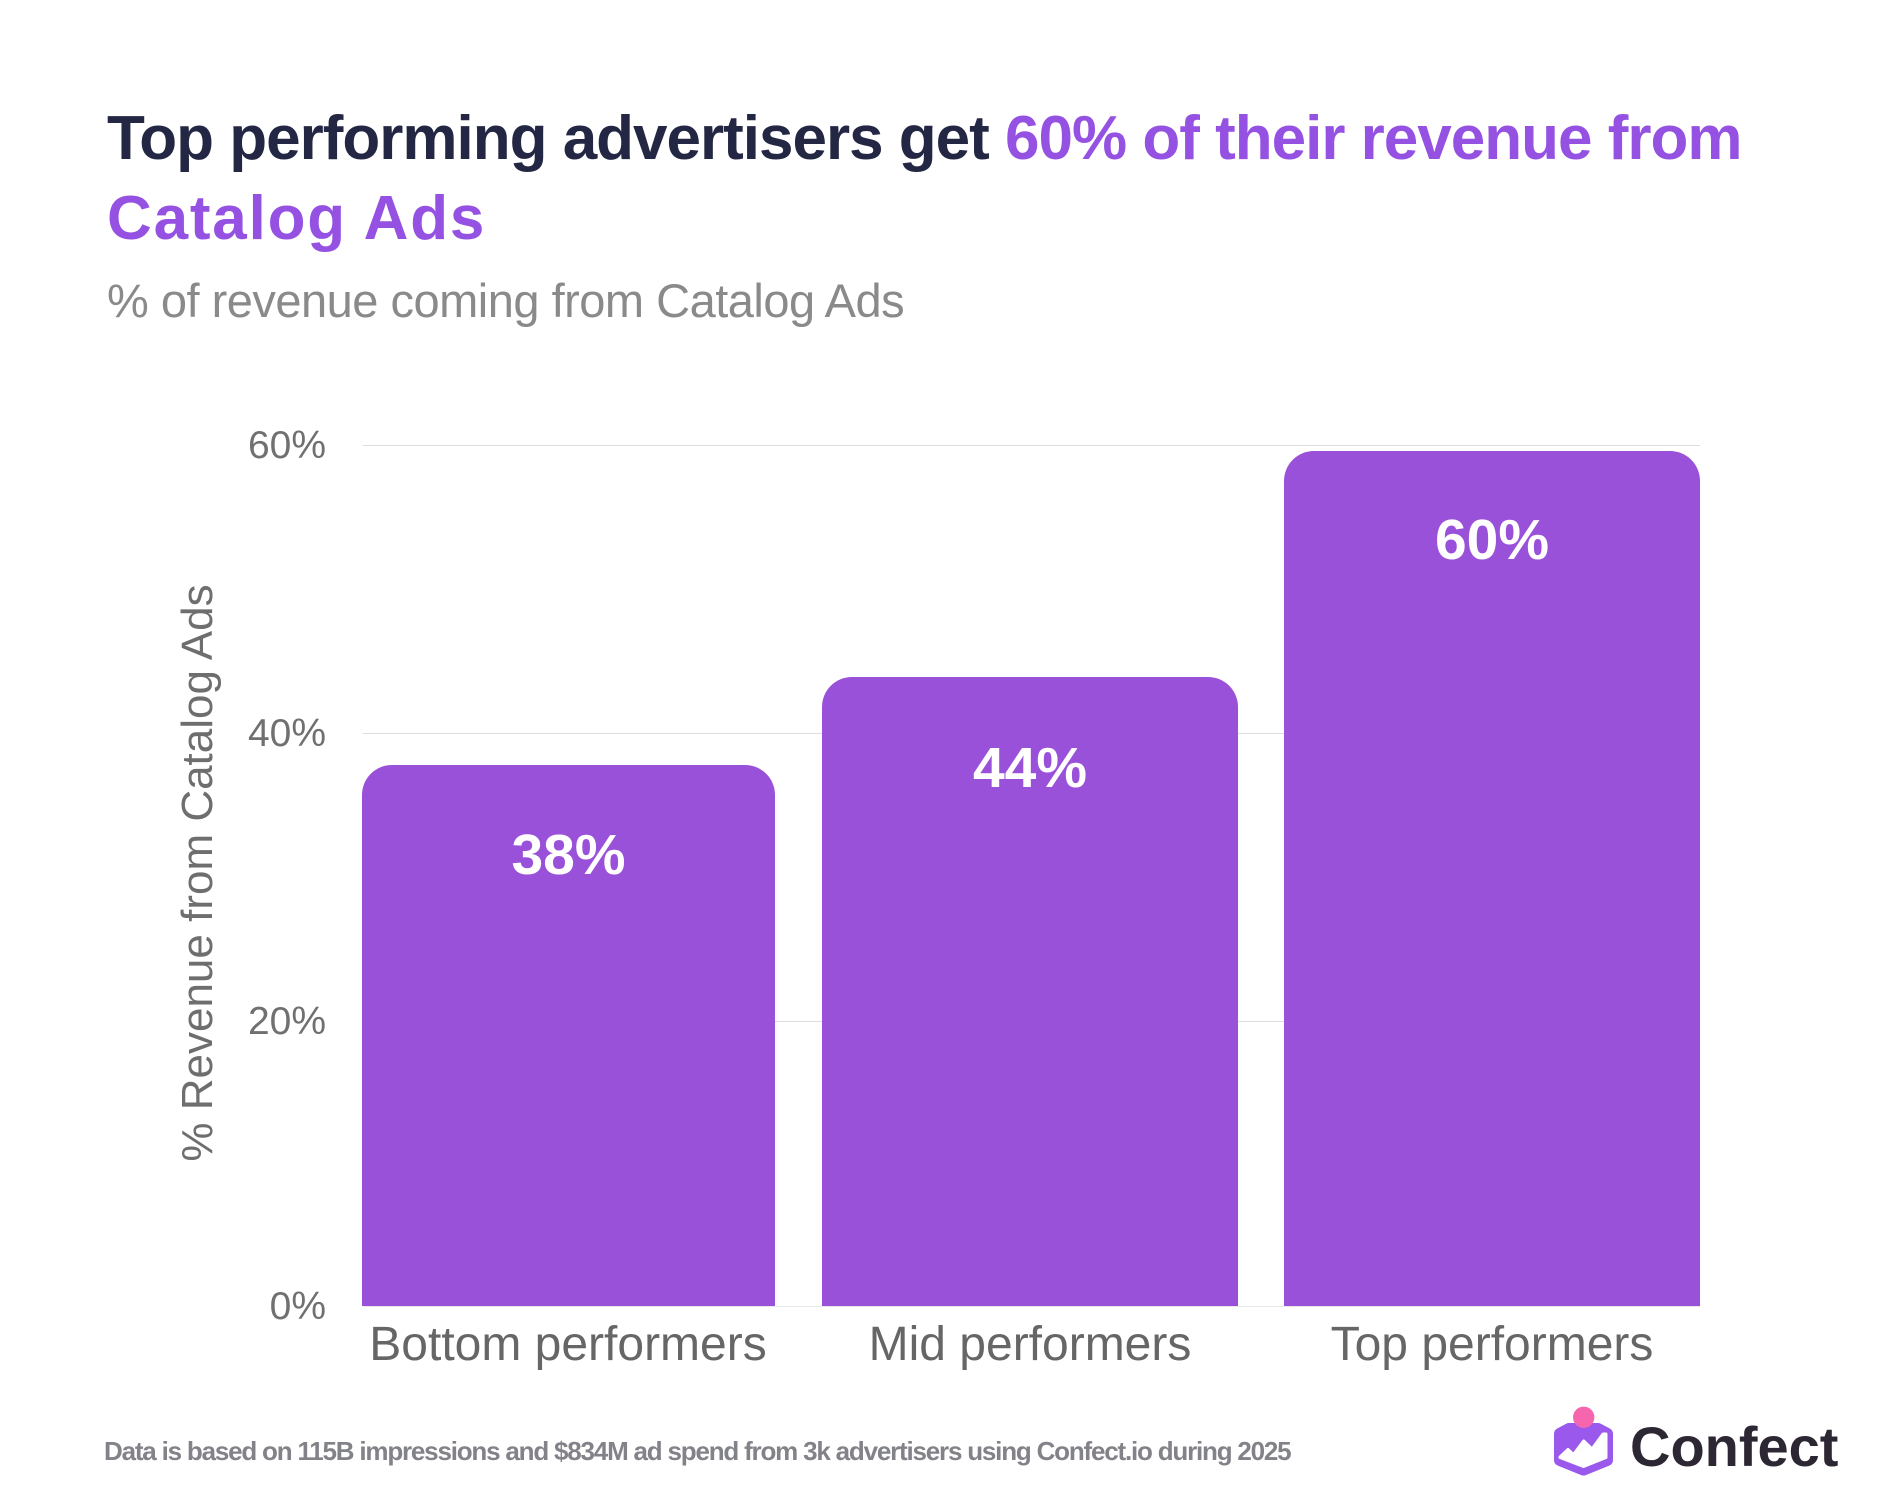  What do you see at coordinates (1734, 1446) in the screenshot?
I see `svg-text: Confect` at bounding box center [1734, 1446].